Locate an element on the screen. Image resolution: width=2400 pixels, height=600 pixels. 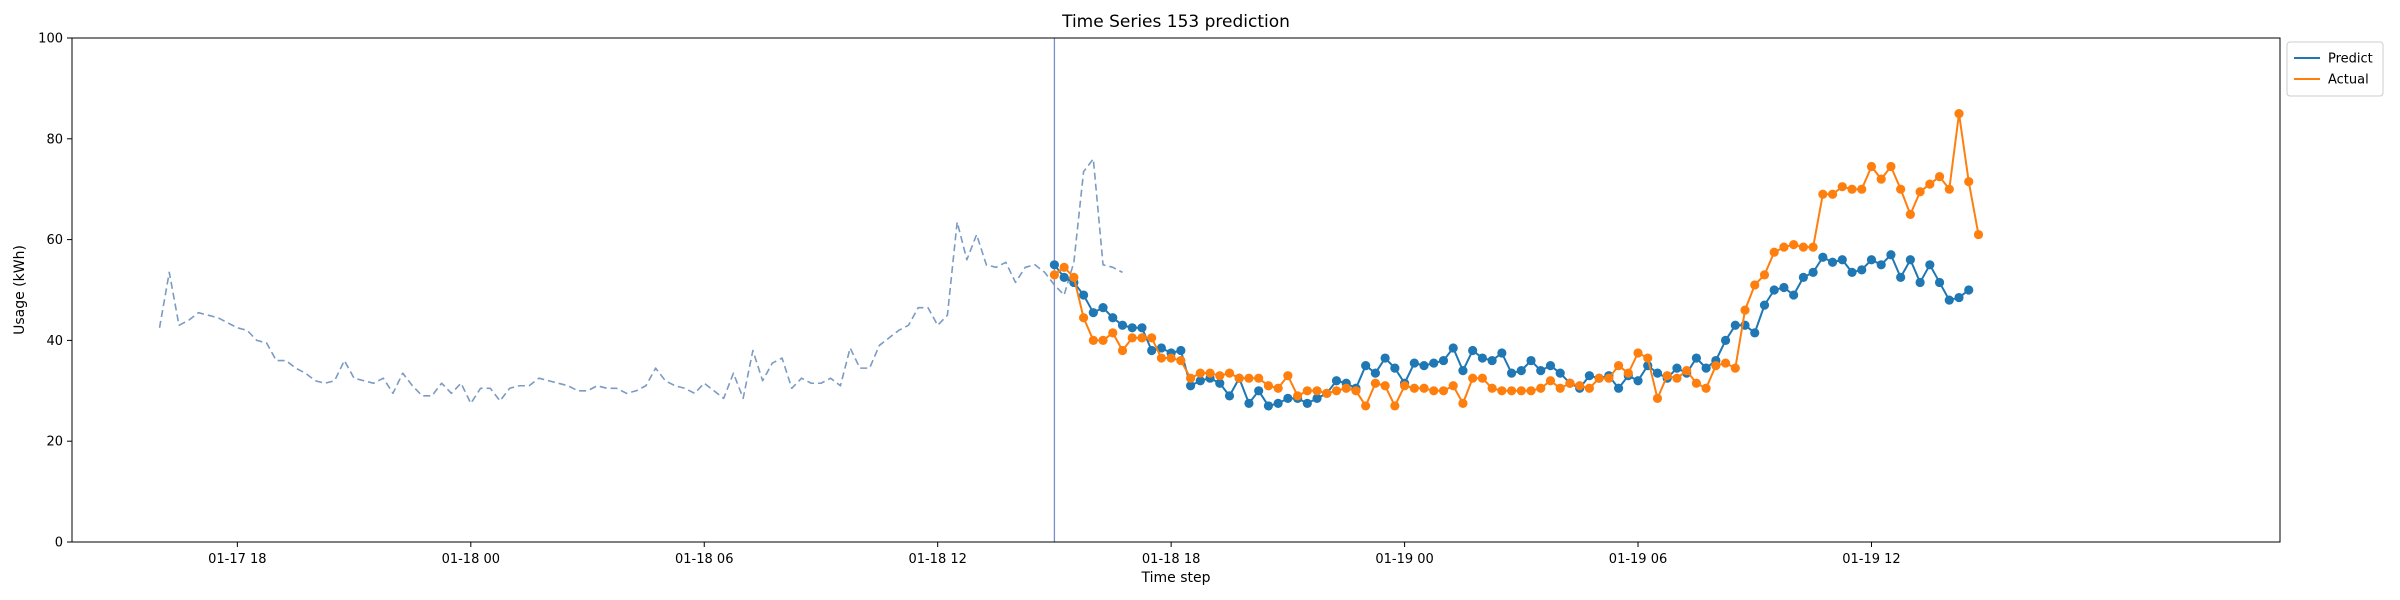
legend: Predict Actual is located at coordinates (2335, 69).